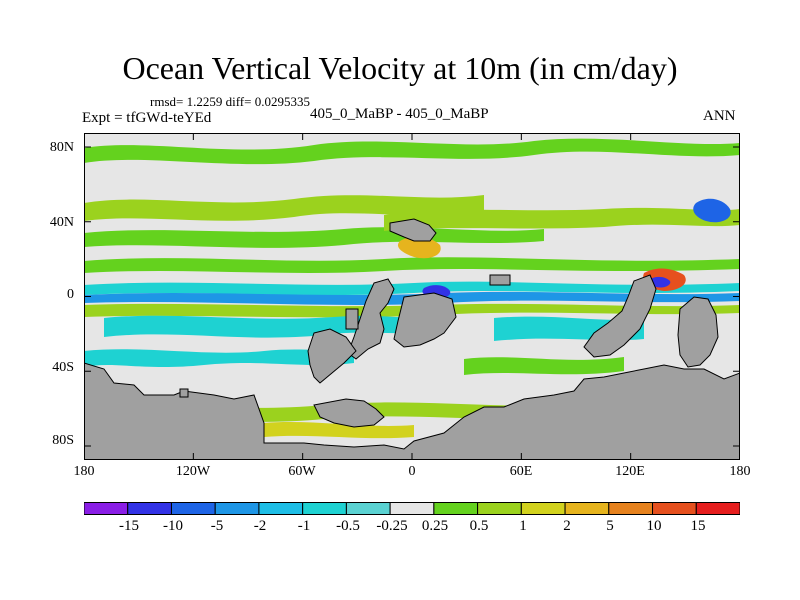  What do you see at coordinates (193, 471) in the screenshot?
I see `x-tick-label: 120W` at bounding box center [193, 471].